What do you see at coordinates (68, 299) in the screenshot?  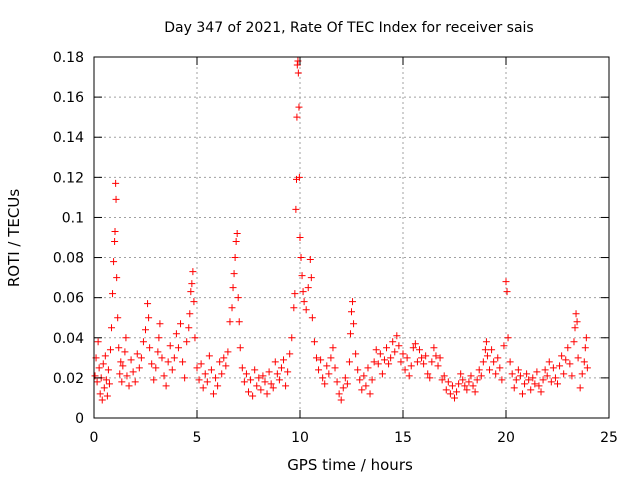 I see `y-tick-label: 0.06` at bounding box center [68, 299].